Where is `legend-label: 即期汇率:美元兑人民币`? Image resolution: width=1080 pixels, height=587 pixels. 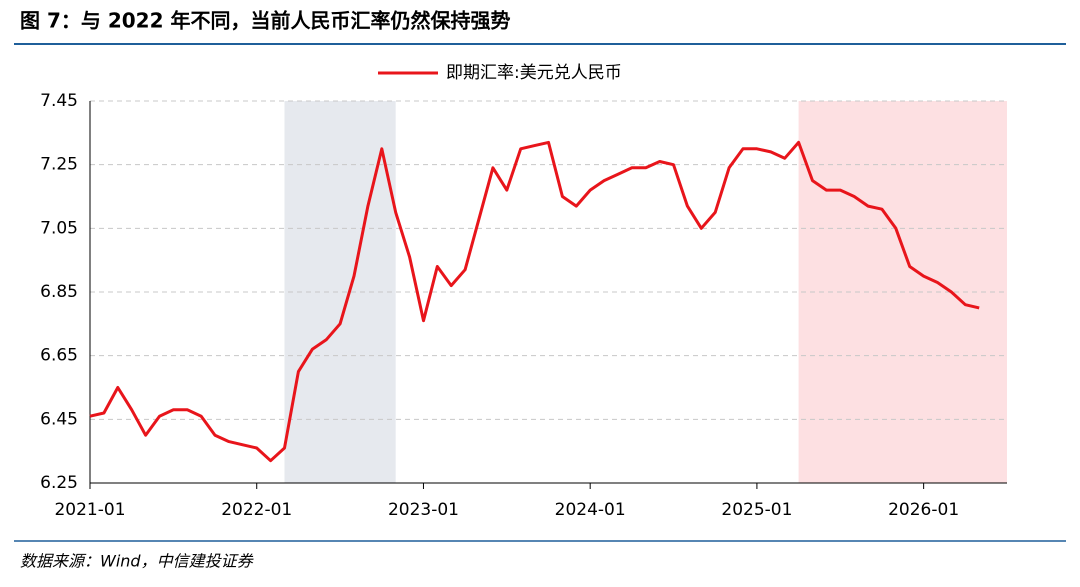 legend-label: 即期汇率:美元兑人民币 is located at coordinates (534, 73).